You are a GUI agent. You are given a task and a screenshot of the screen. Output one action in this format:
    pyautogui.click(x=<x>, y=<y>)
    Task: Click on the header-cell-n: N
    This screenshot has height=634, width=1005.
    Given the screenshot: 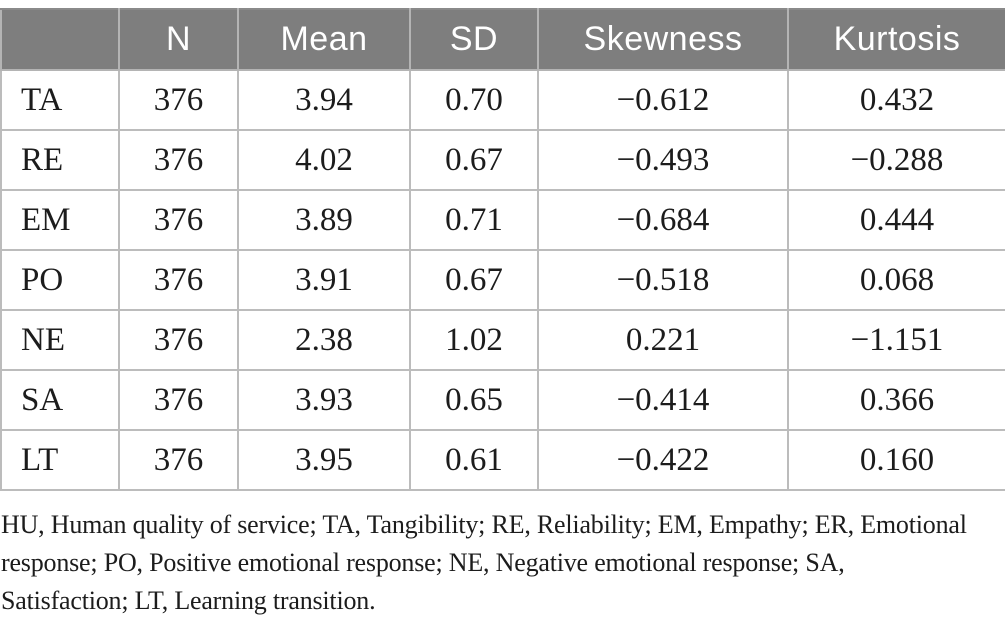 What is the action you would take?
    pyautogui.click(x=178, y=39)
    